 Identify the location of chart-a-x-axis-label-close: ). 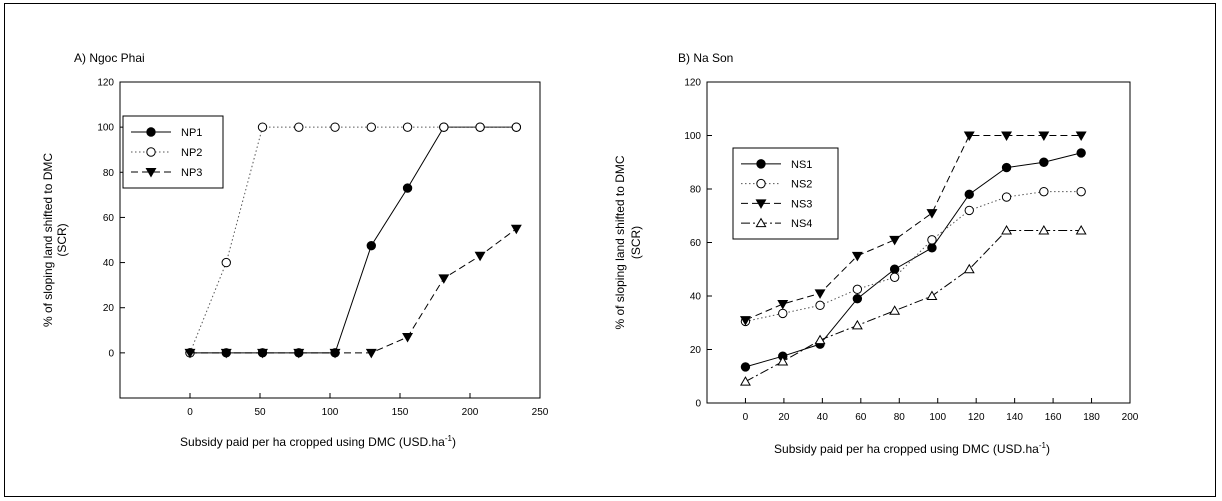
(454, 442).